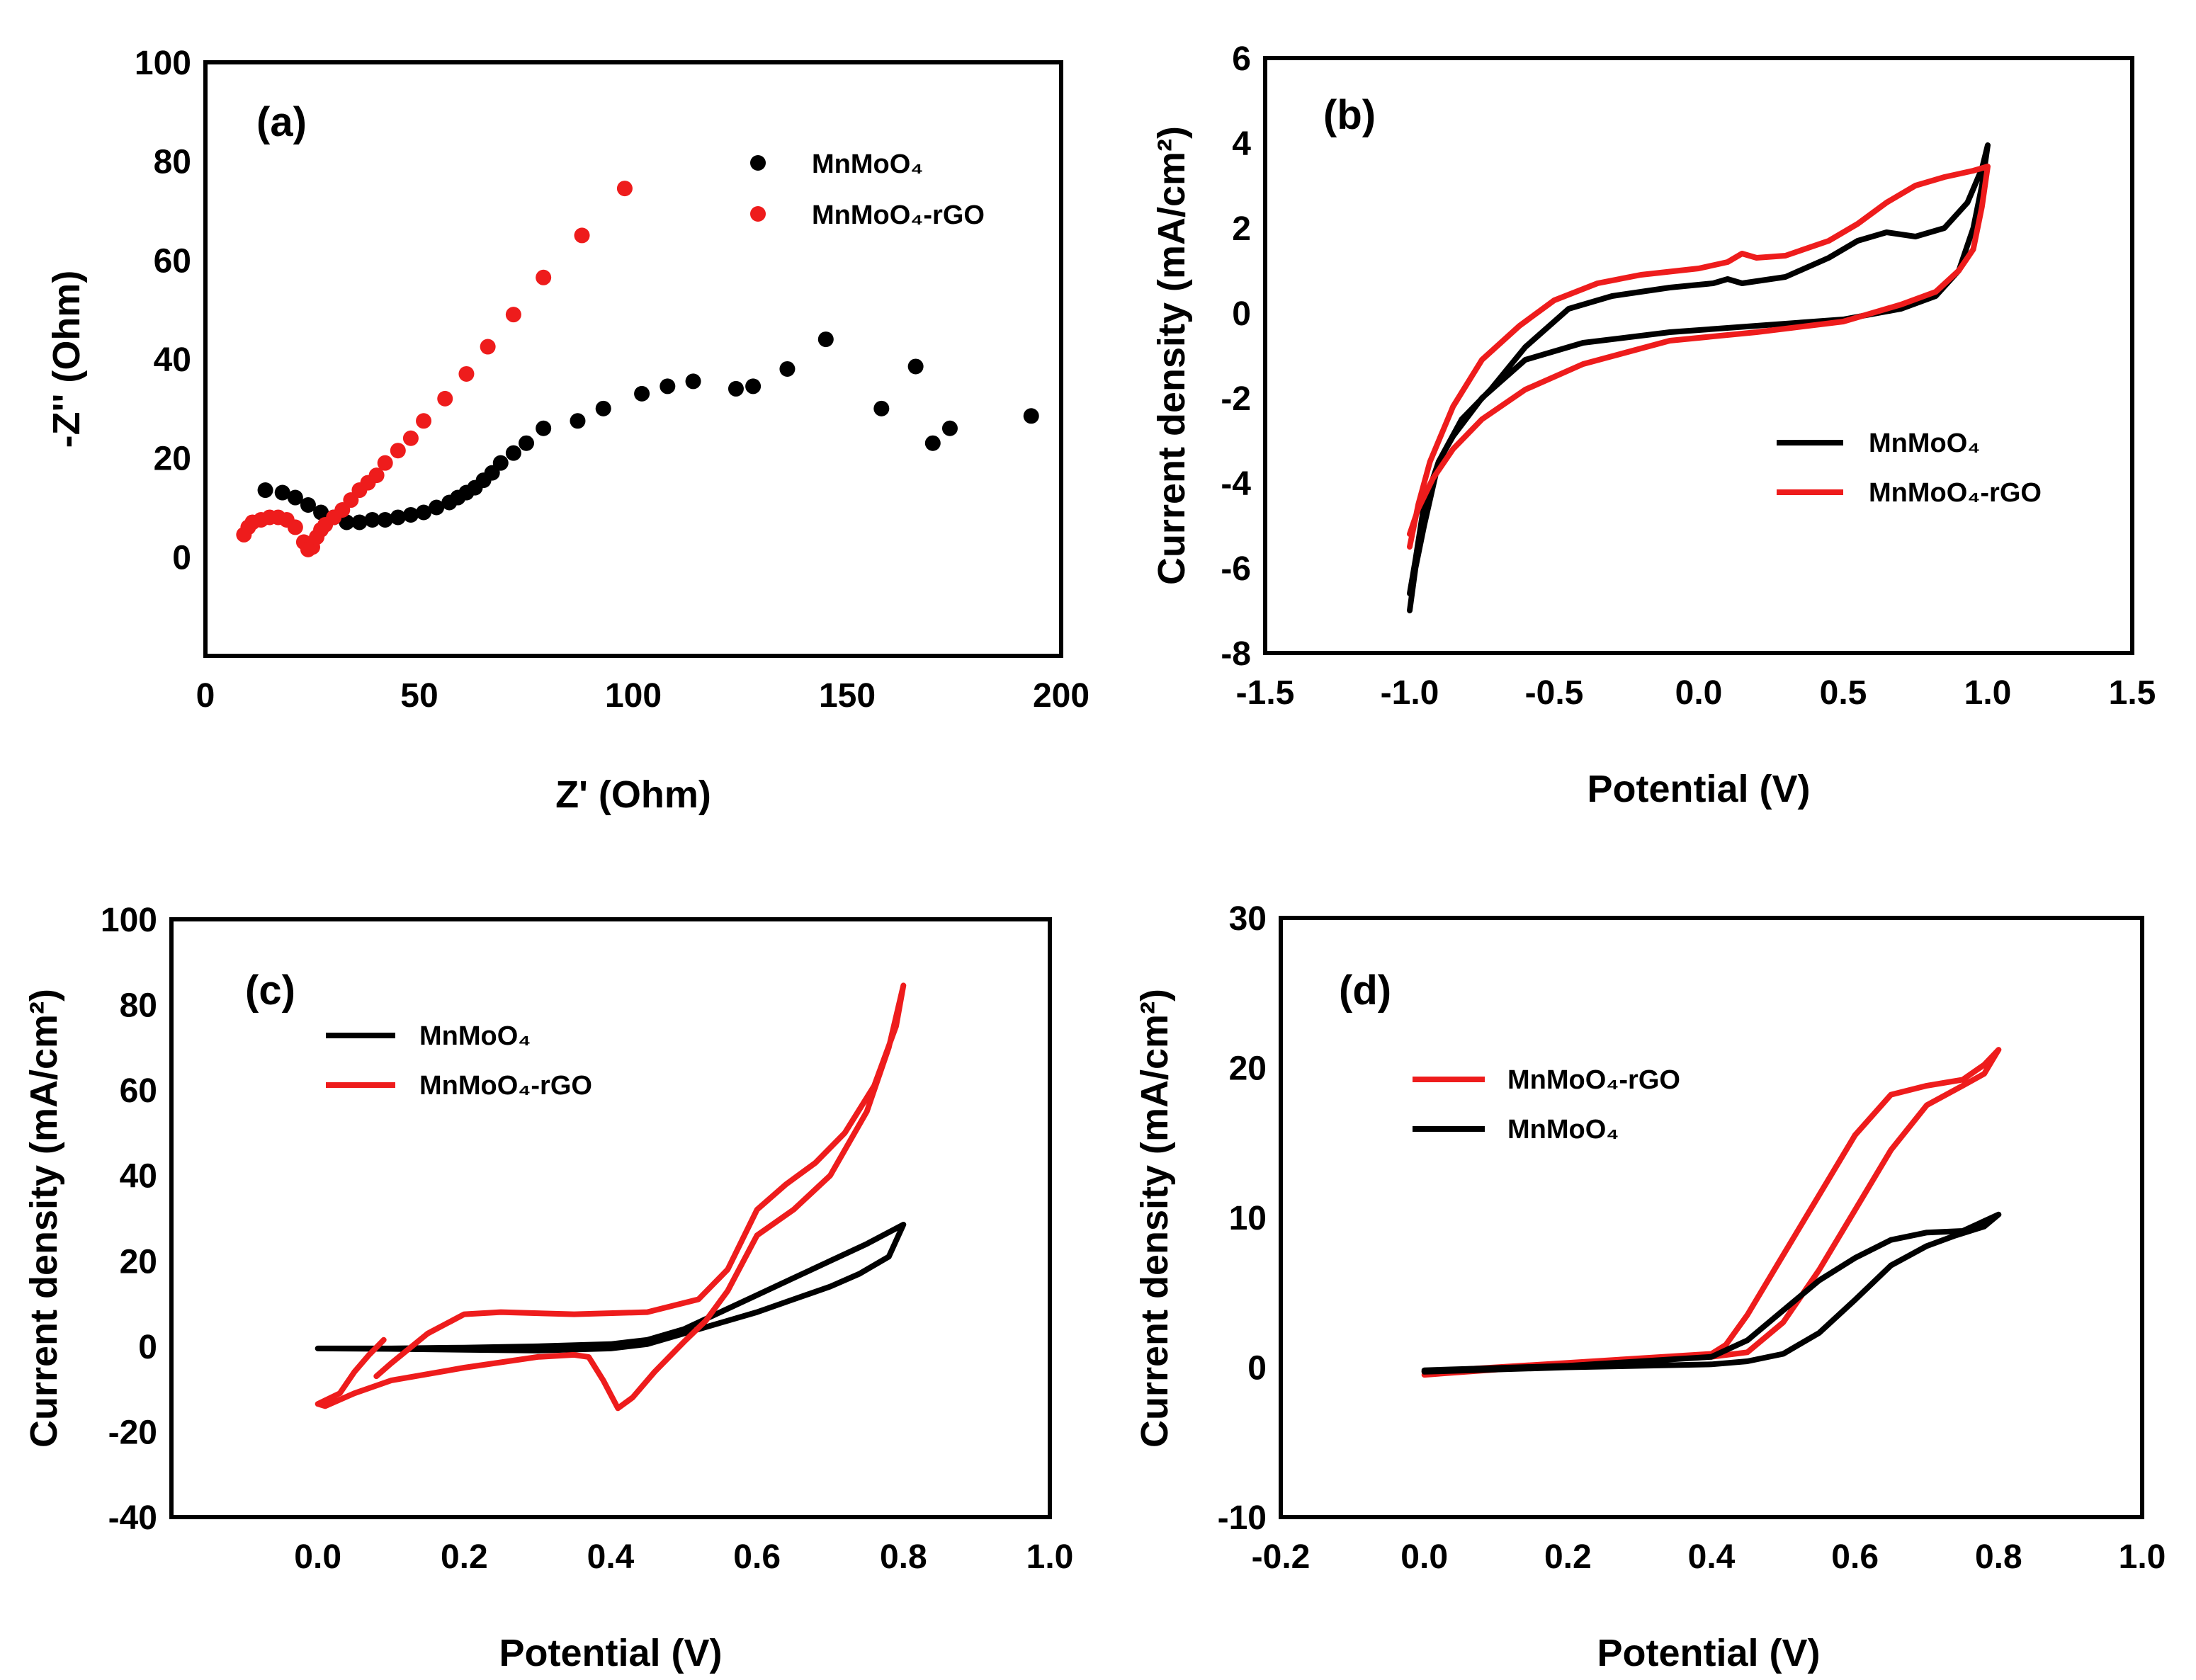 The image size is (2196, 1680). I want to click on panel-b-legend-label-1: MnMoO₄, so click(1924, 443).